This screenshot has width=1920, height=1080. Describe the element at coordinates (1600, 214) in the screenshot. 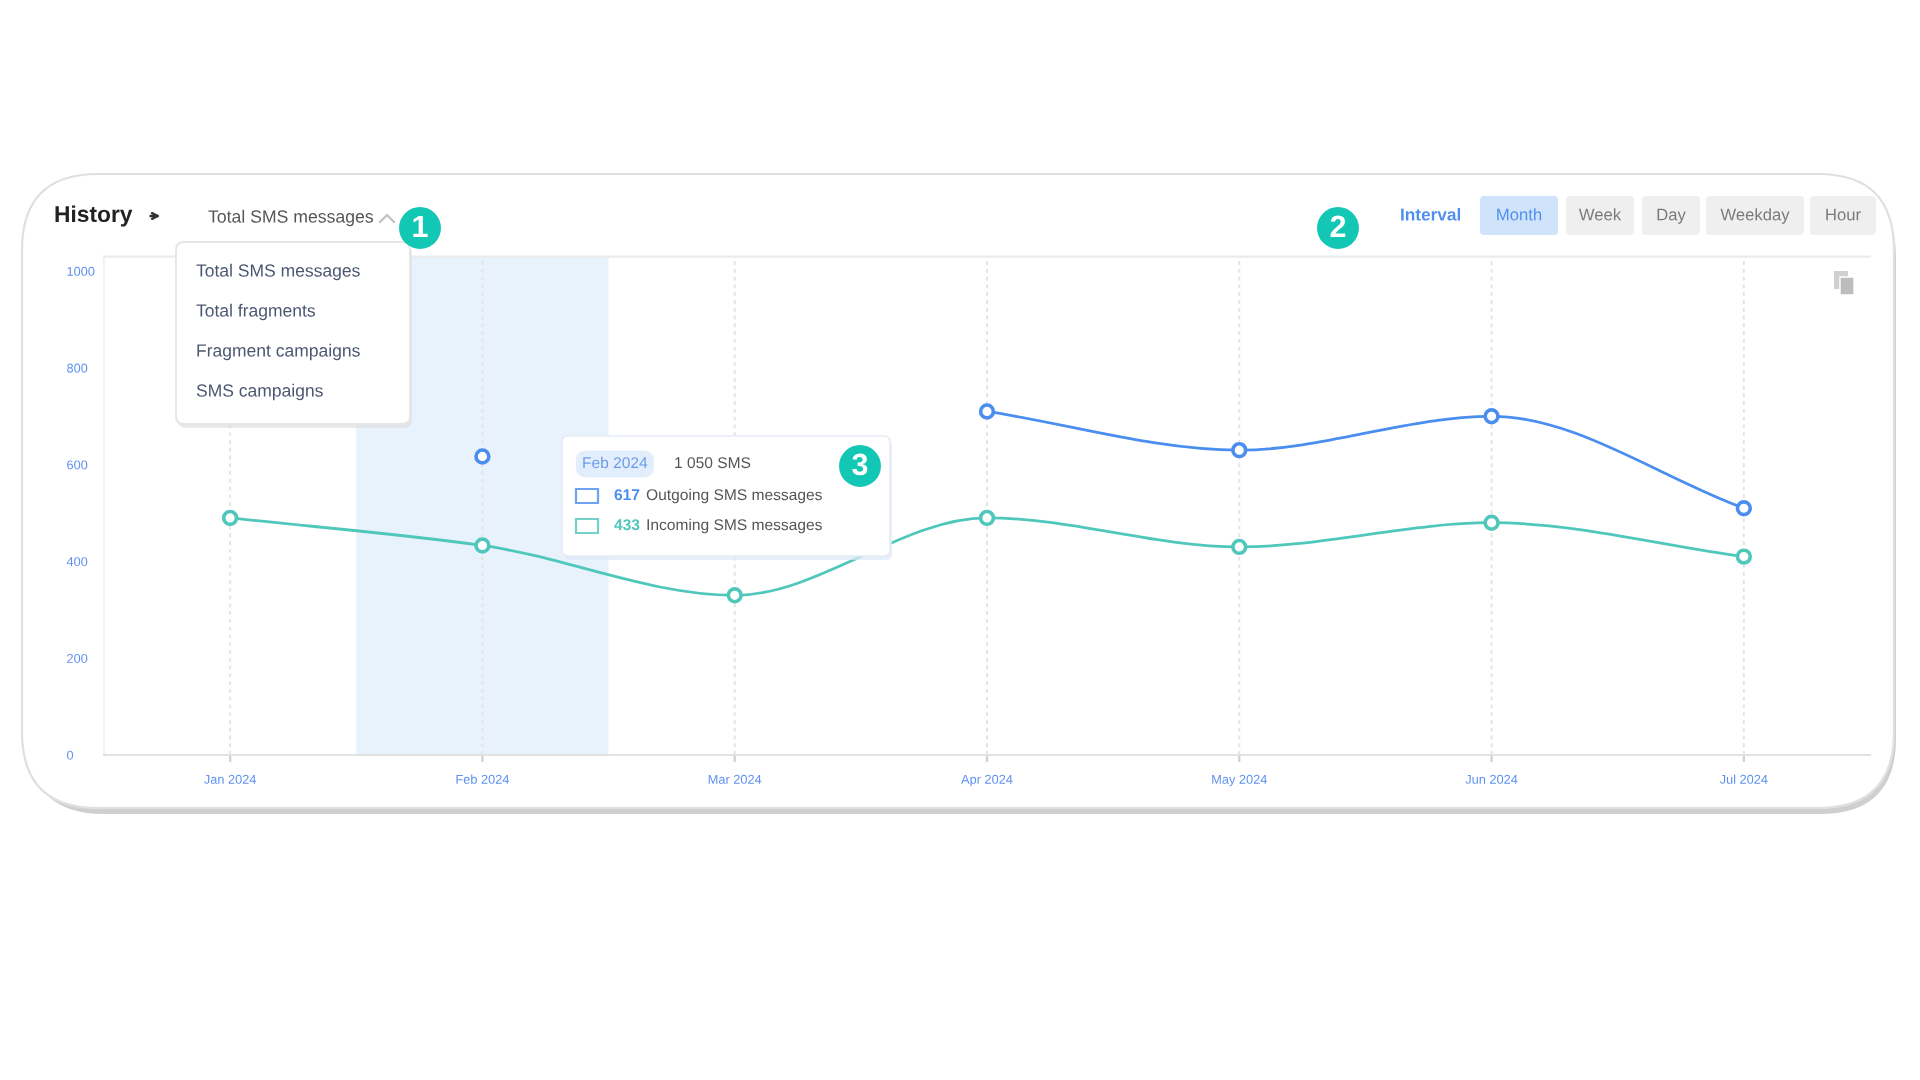

I see `text: Week` at that location.